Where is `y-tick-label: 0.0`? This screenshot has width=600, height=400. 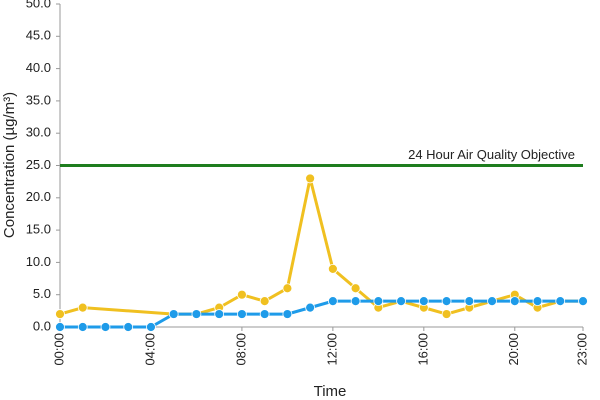 y-tick-label: 0.0 is located at coordinates (42, 325).